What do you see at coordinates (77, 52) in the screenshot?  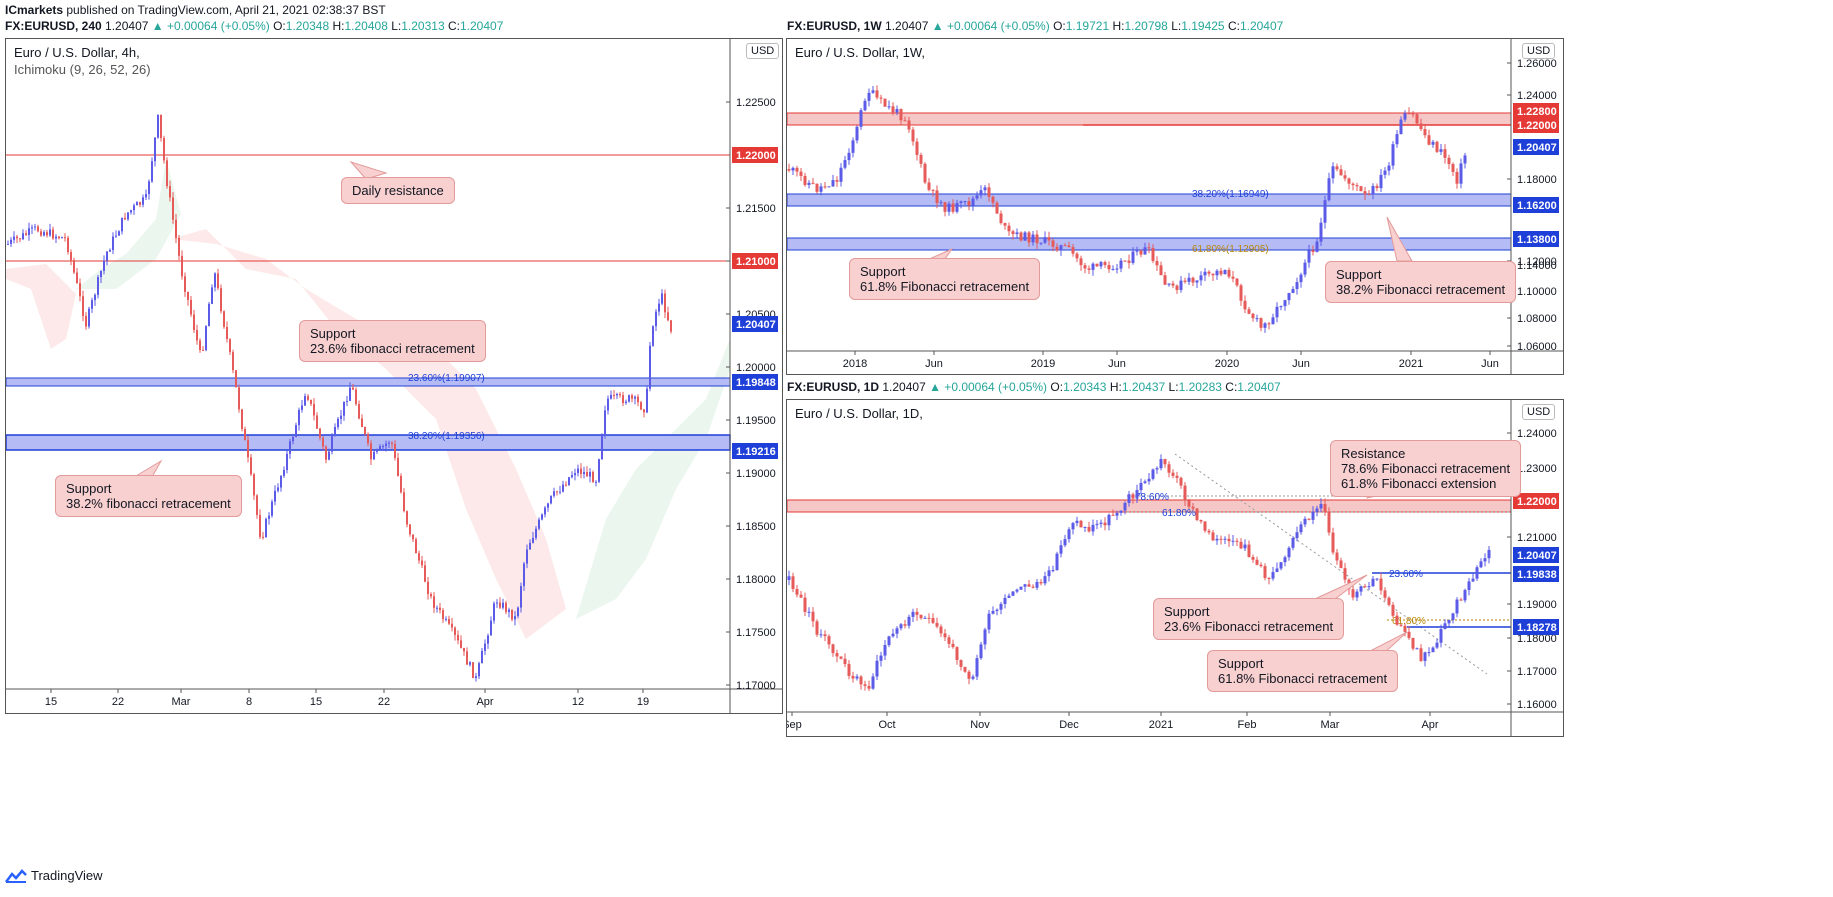 I see `chart-title: Euro / U.S. Dollar, 4h,` at bounding box center [77, 52].